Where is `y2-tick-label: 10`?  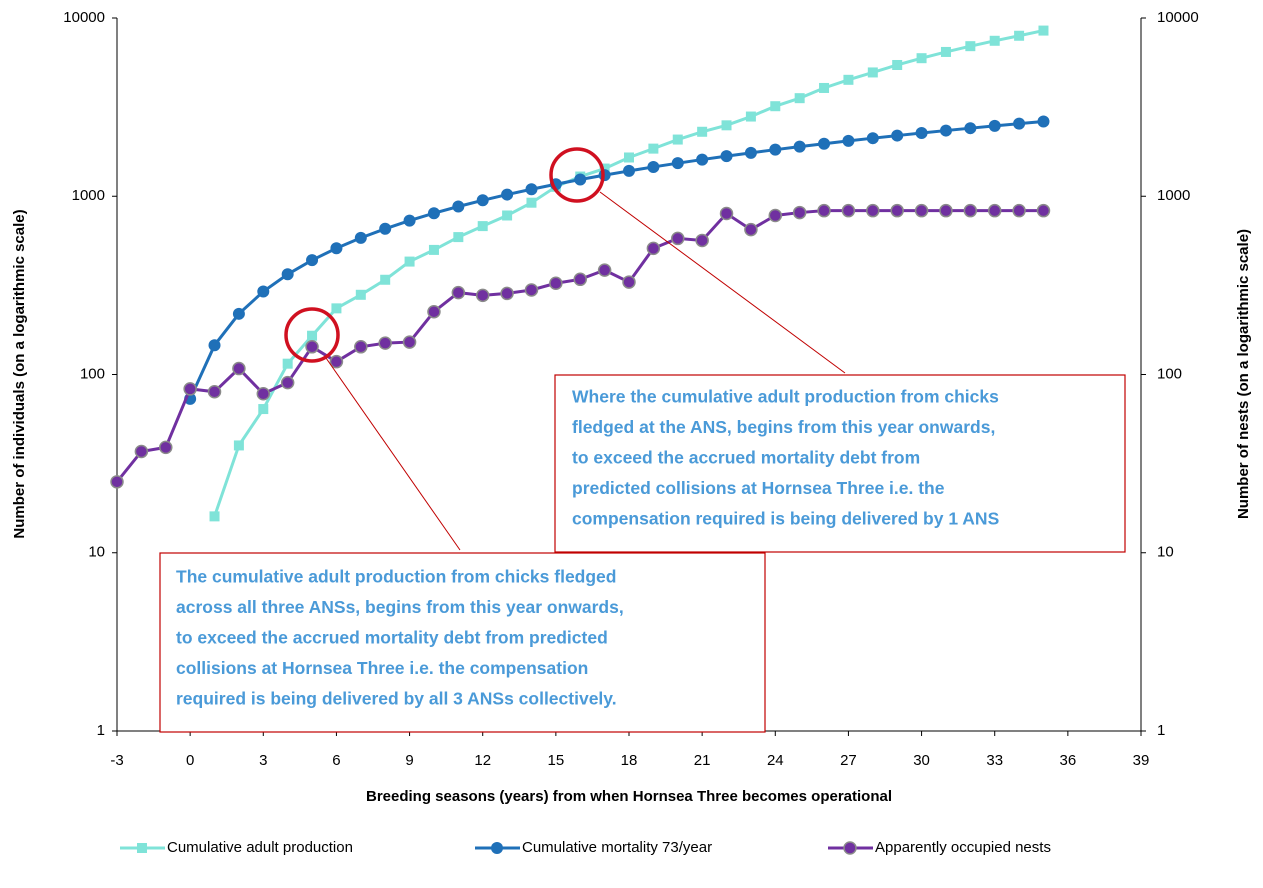
y2-tick-label: 10 is located at coordinates (1165, 552).